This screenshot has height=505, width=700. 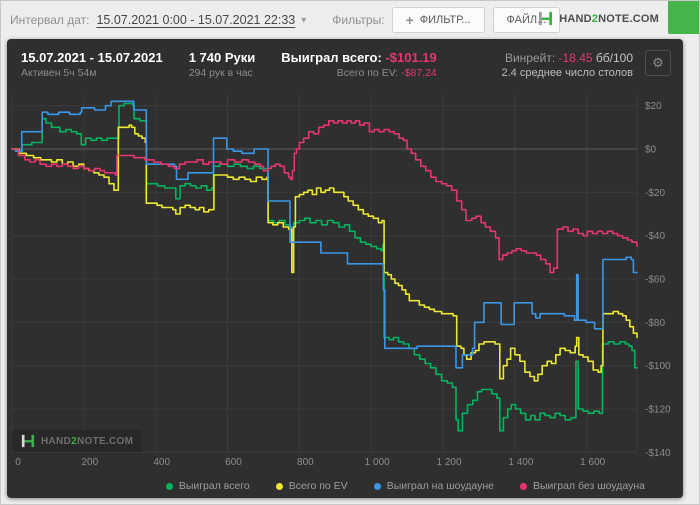 What do you see at coordinates (655, 236) in the screenshot?
I see `svg-text: -$40` at bounding box center [655, 236].